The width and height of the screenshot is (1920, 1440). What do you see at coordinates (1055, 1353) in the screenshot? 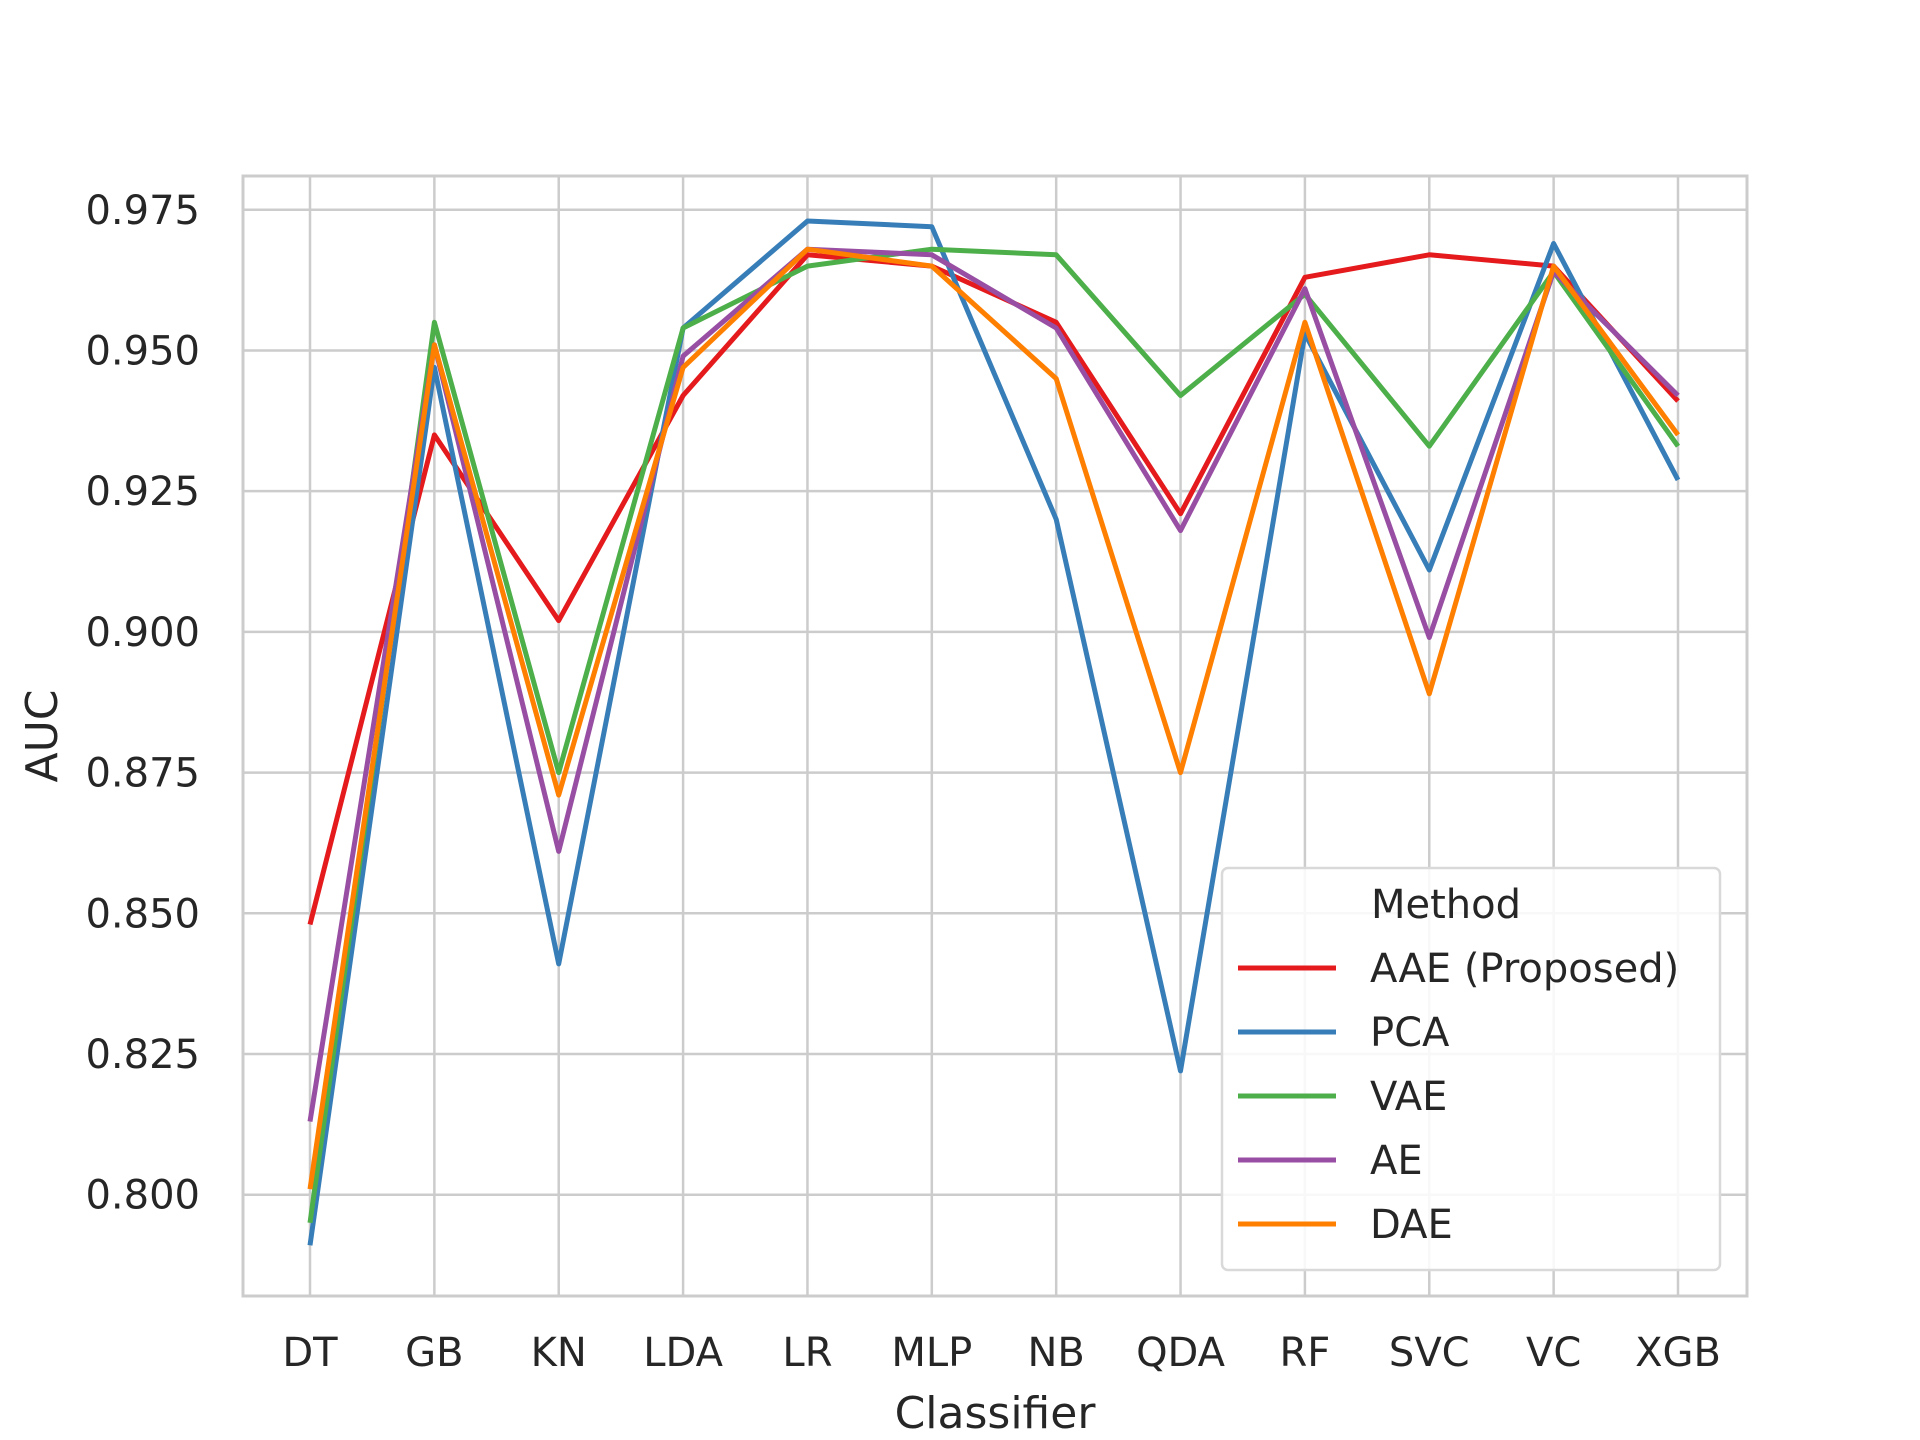
I see `x-tick-label: NB` at bounding box center [1055, 1353].